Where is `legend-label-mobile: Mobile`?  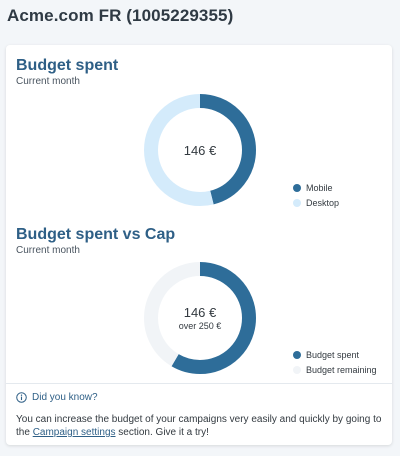
legend-label-mobile: Mobile is located at coordinates (319, 187).